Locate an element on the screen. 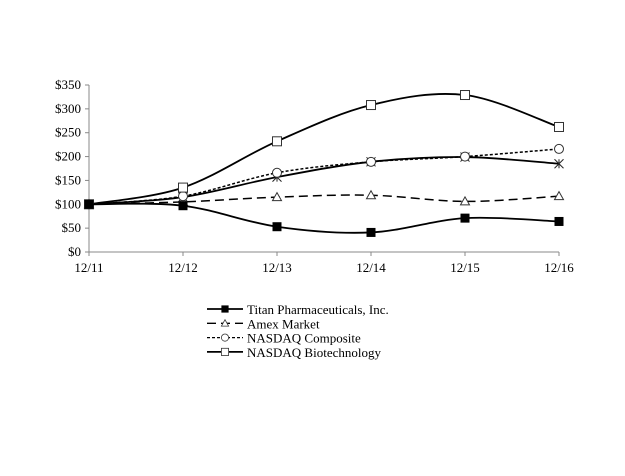  legend-label: Titan Pharmaceuticals, Inc. is located at coordinates (318, 309).